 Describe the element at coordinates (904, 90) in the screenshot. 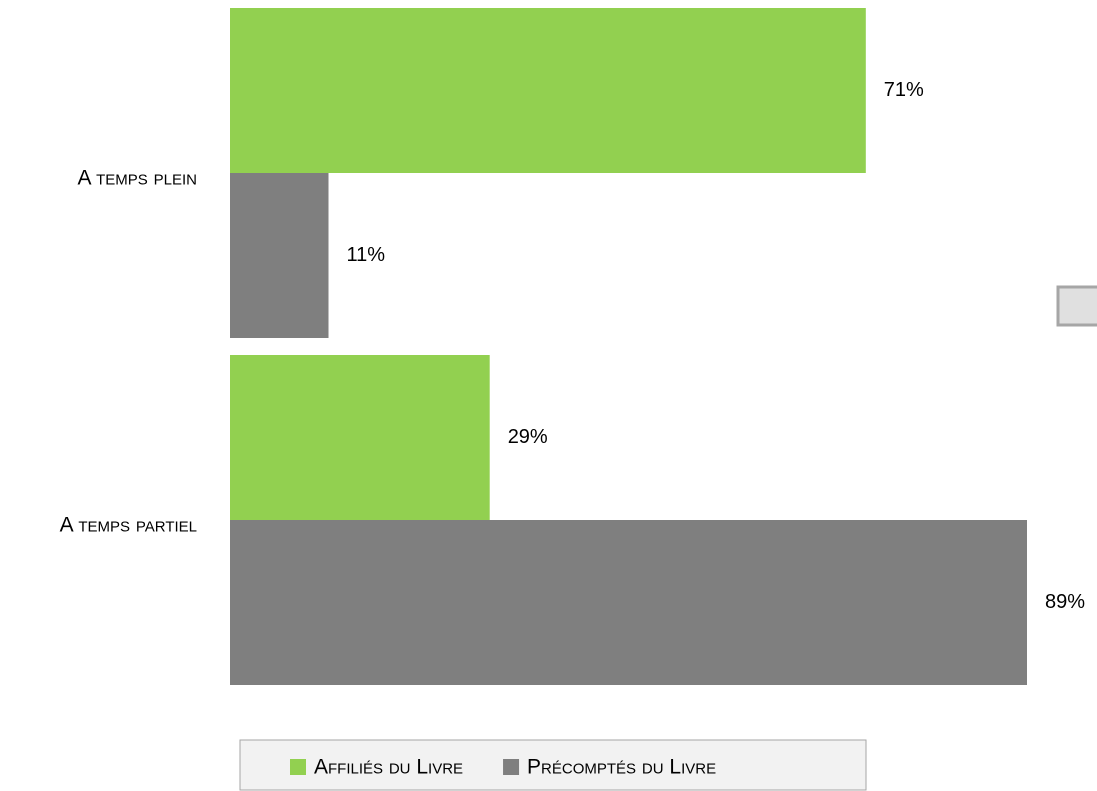

I see `data-label: 71%` at that location.